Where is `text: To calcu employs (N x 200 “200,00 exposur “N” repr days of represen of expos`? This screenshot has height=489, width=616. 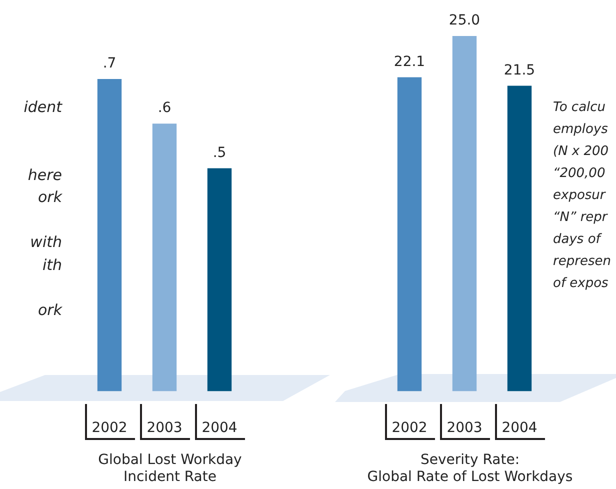 text: To calcu employs (N x 200 “200,00 exposur “N” repr days of represen of expos is located at coordinates (582, 195).